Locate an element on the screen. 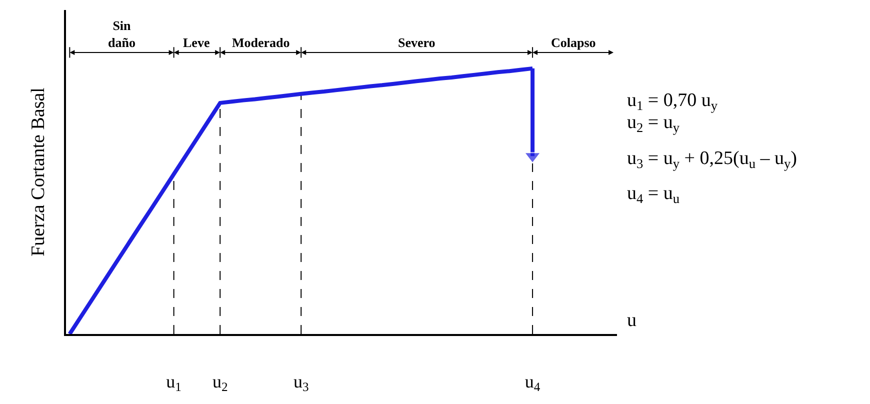  text: Sin daño is located at coordinates (122, 34).